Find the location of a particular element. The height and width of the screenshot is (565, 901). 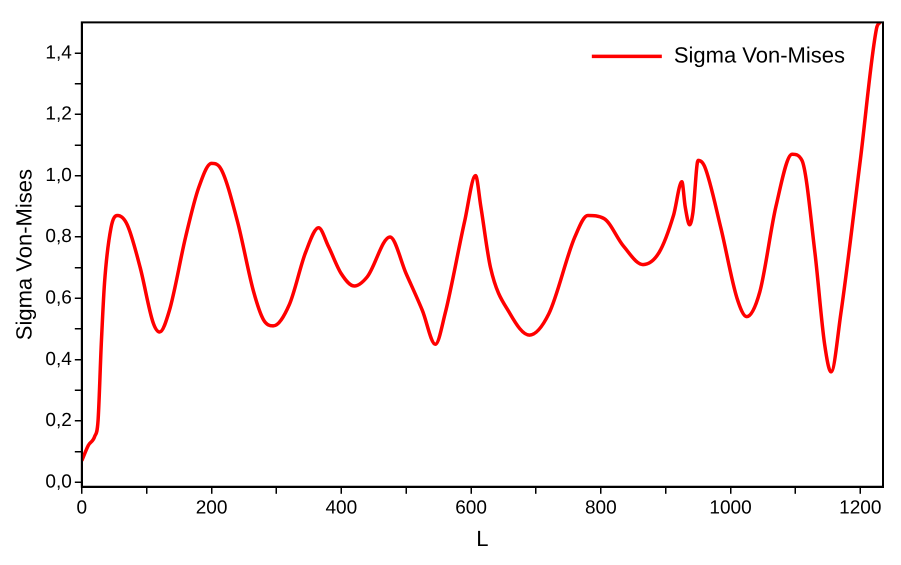

x-tick-label: 200 is located at coordinates (212, 507).